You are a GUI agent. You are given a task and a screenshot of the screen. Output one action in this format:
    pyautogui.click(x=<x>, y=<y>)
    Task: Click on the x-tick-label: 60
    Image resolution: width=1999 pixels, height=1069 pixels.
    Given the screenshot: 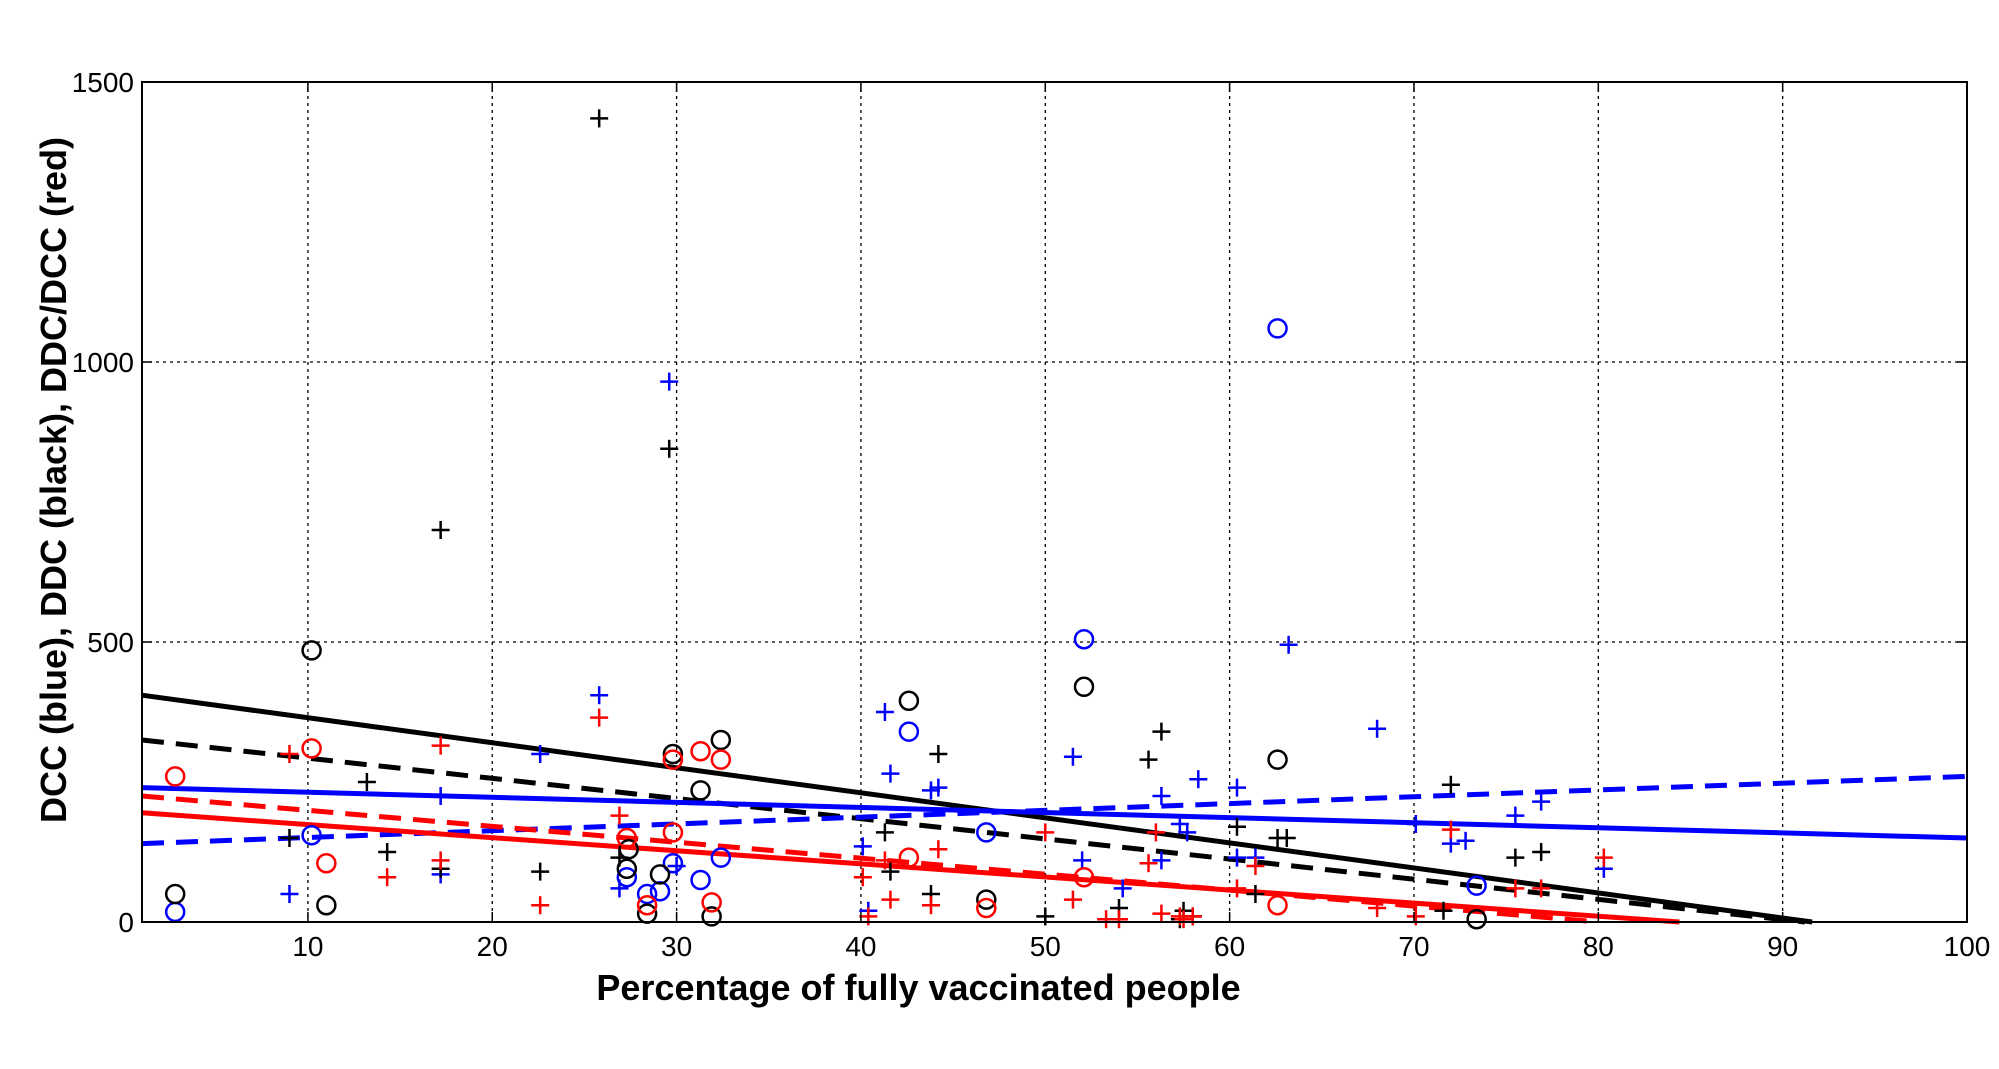 What is the action you would take?
    pyautogui.click(x=1229, y=946)
    